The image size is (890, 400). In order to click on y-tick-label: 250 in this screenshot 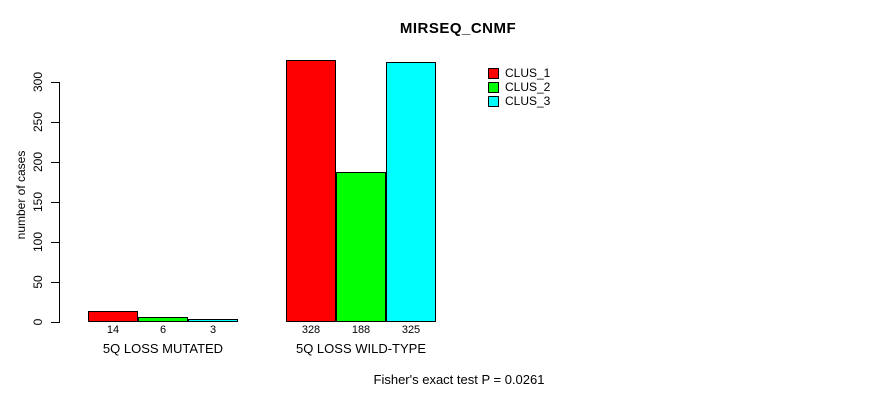, I will do `click(38, 122)`.